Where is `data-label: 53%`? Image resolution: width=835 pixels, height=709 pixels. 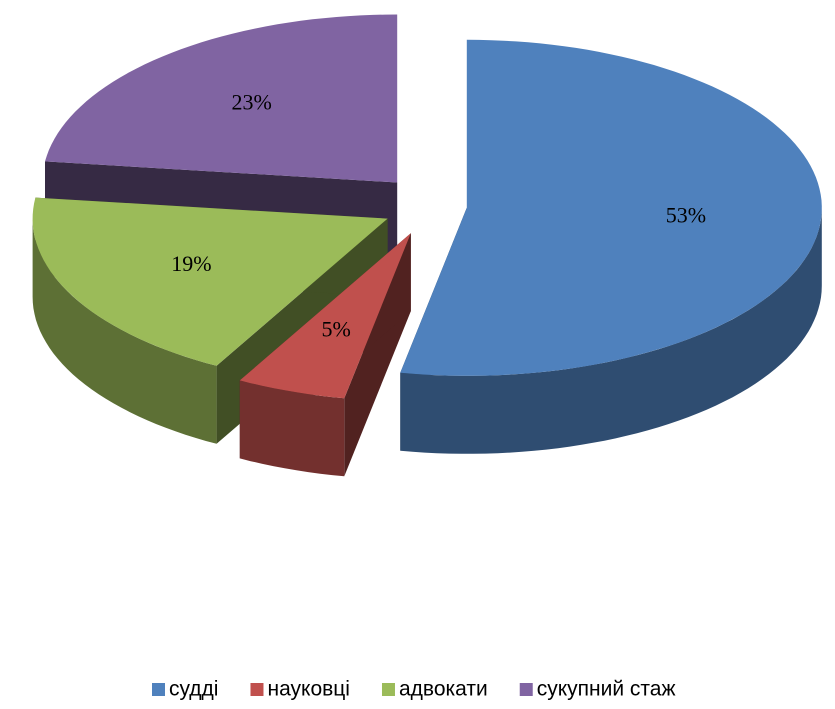 data-label: 53% is located at coordinates (686, 215).